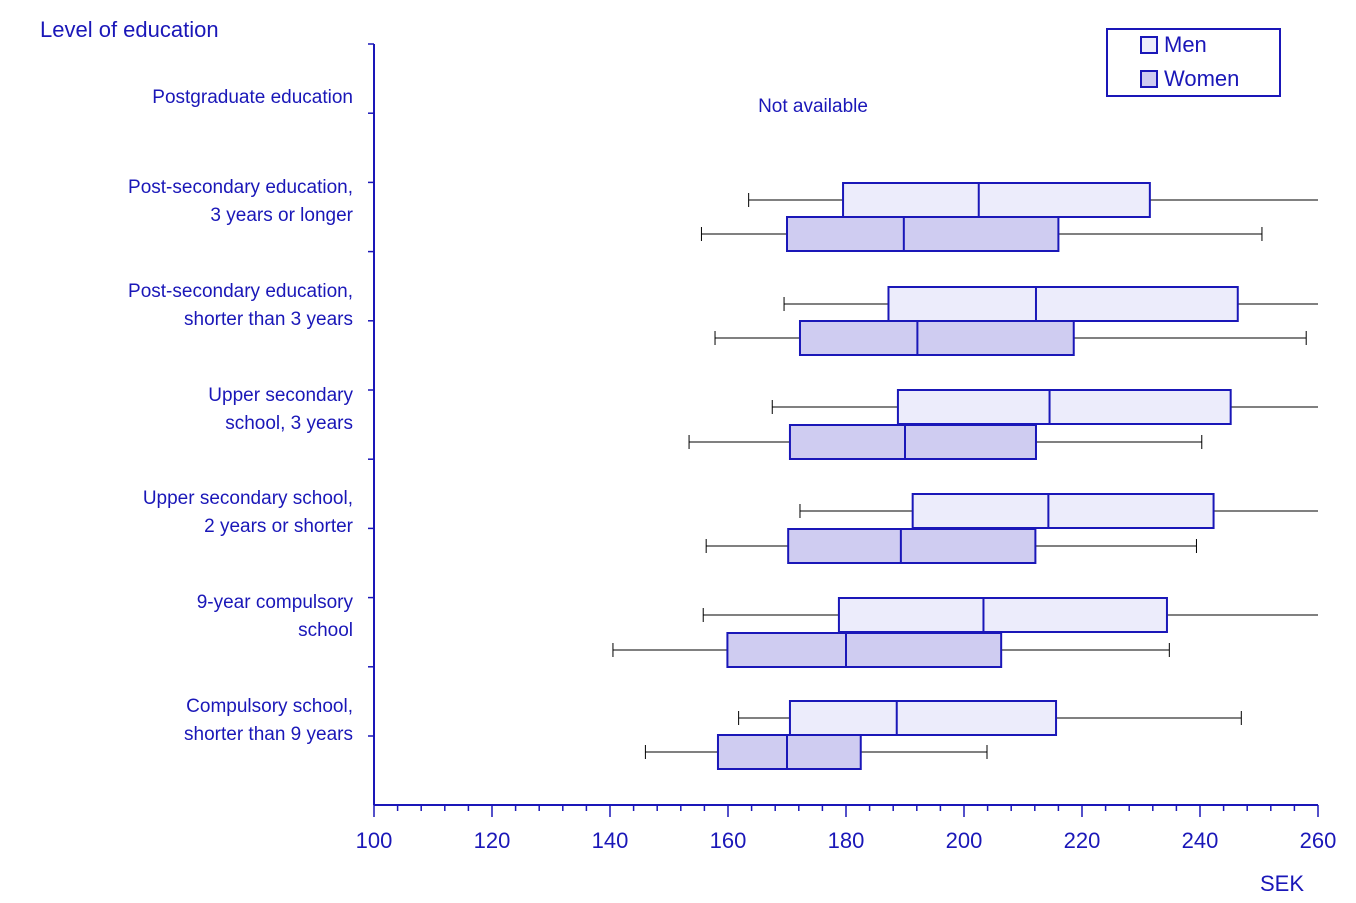  Describe the element at coordinates (269, 706) in the screenshot. I see `category-label: Compulsory school,` at that location.